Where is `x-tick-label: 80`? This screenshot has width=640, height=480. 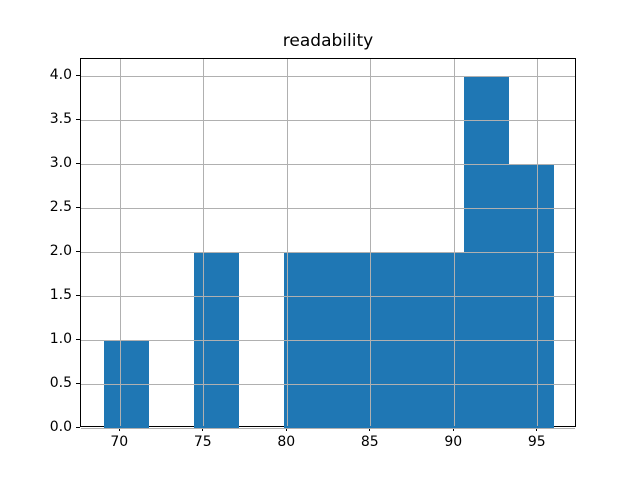 x-tick-label: 80 is located at coordinates (286, 442).